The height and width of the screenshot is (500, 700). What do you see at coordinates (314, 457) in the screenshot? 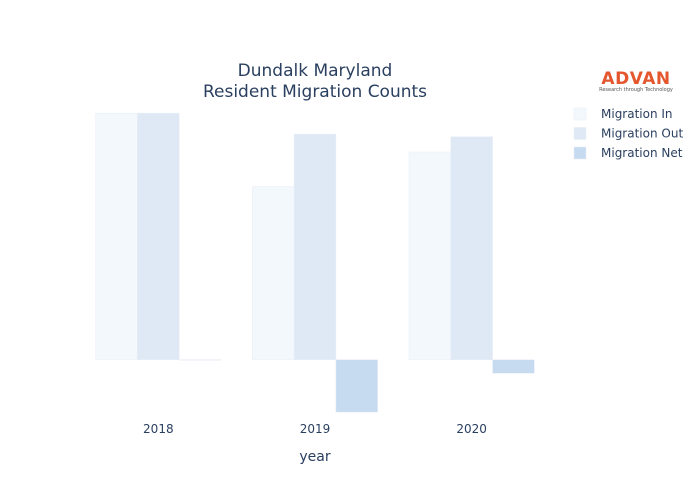
I see `x-axis-title: year` at bounding box center [314, 457].